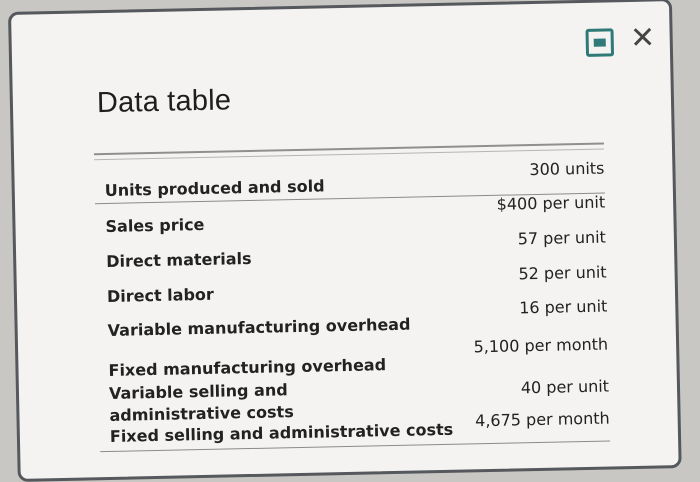  What do you see at coordinates (551, 203) in the screenshot?
I see `row-value: $400 per unit` at bounding box center [551, 203].